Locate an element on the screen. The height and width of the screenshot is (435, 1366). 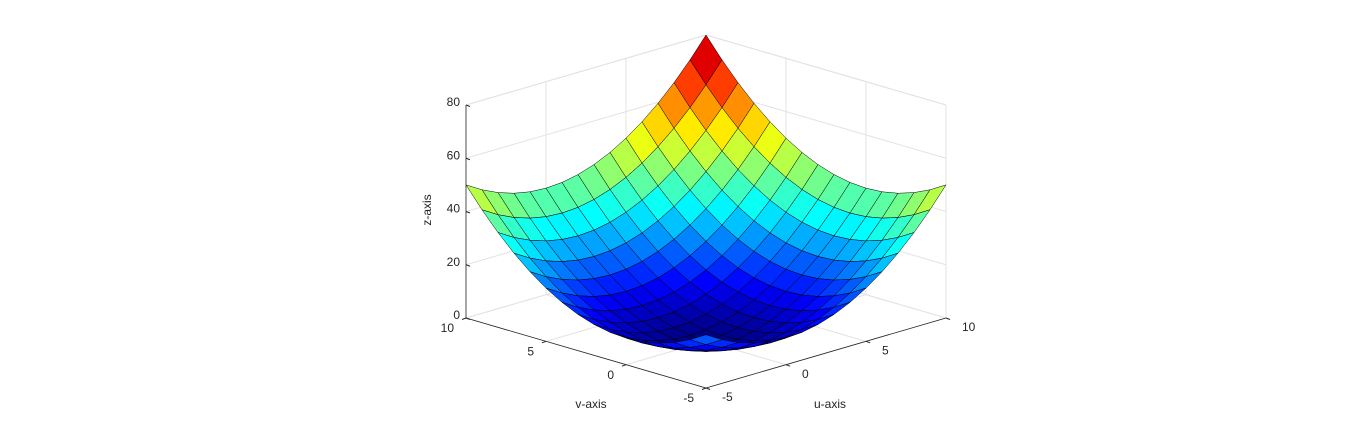
z-tick-label: 20 is located at coordinates (454, 262).